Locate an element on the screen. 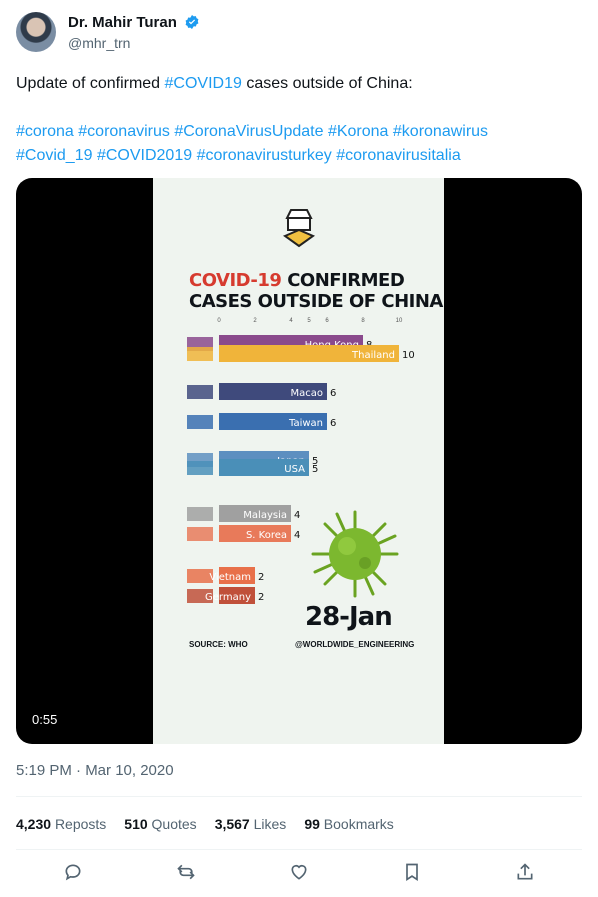 Image resolution: width=598 pixels, height=897 pixels. like-button is located at coordinates (299, 872).